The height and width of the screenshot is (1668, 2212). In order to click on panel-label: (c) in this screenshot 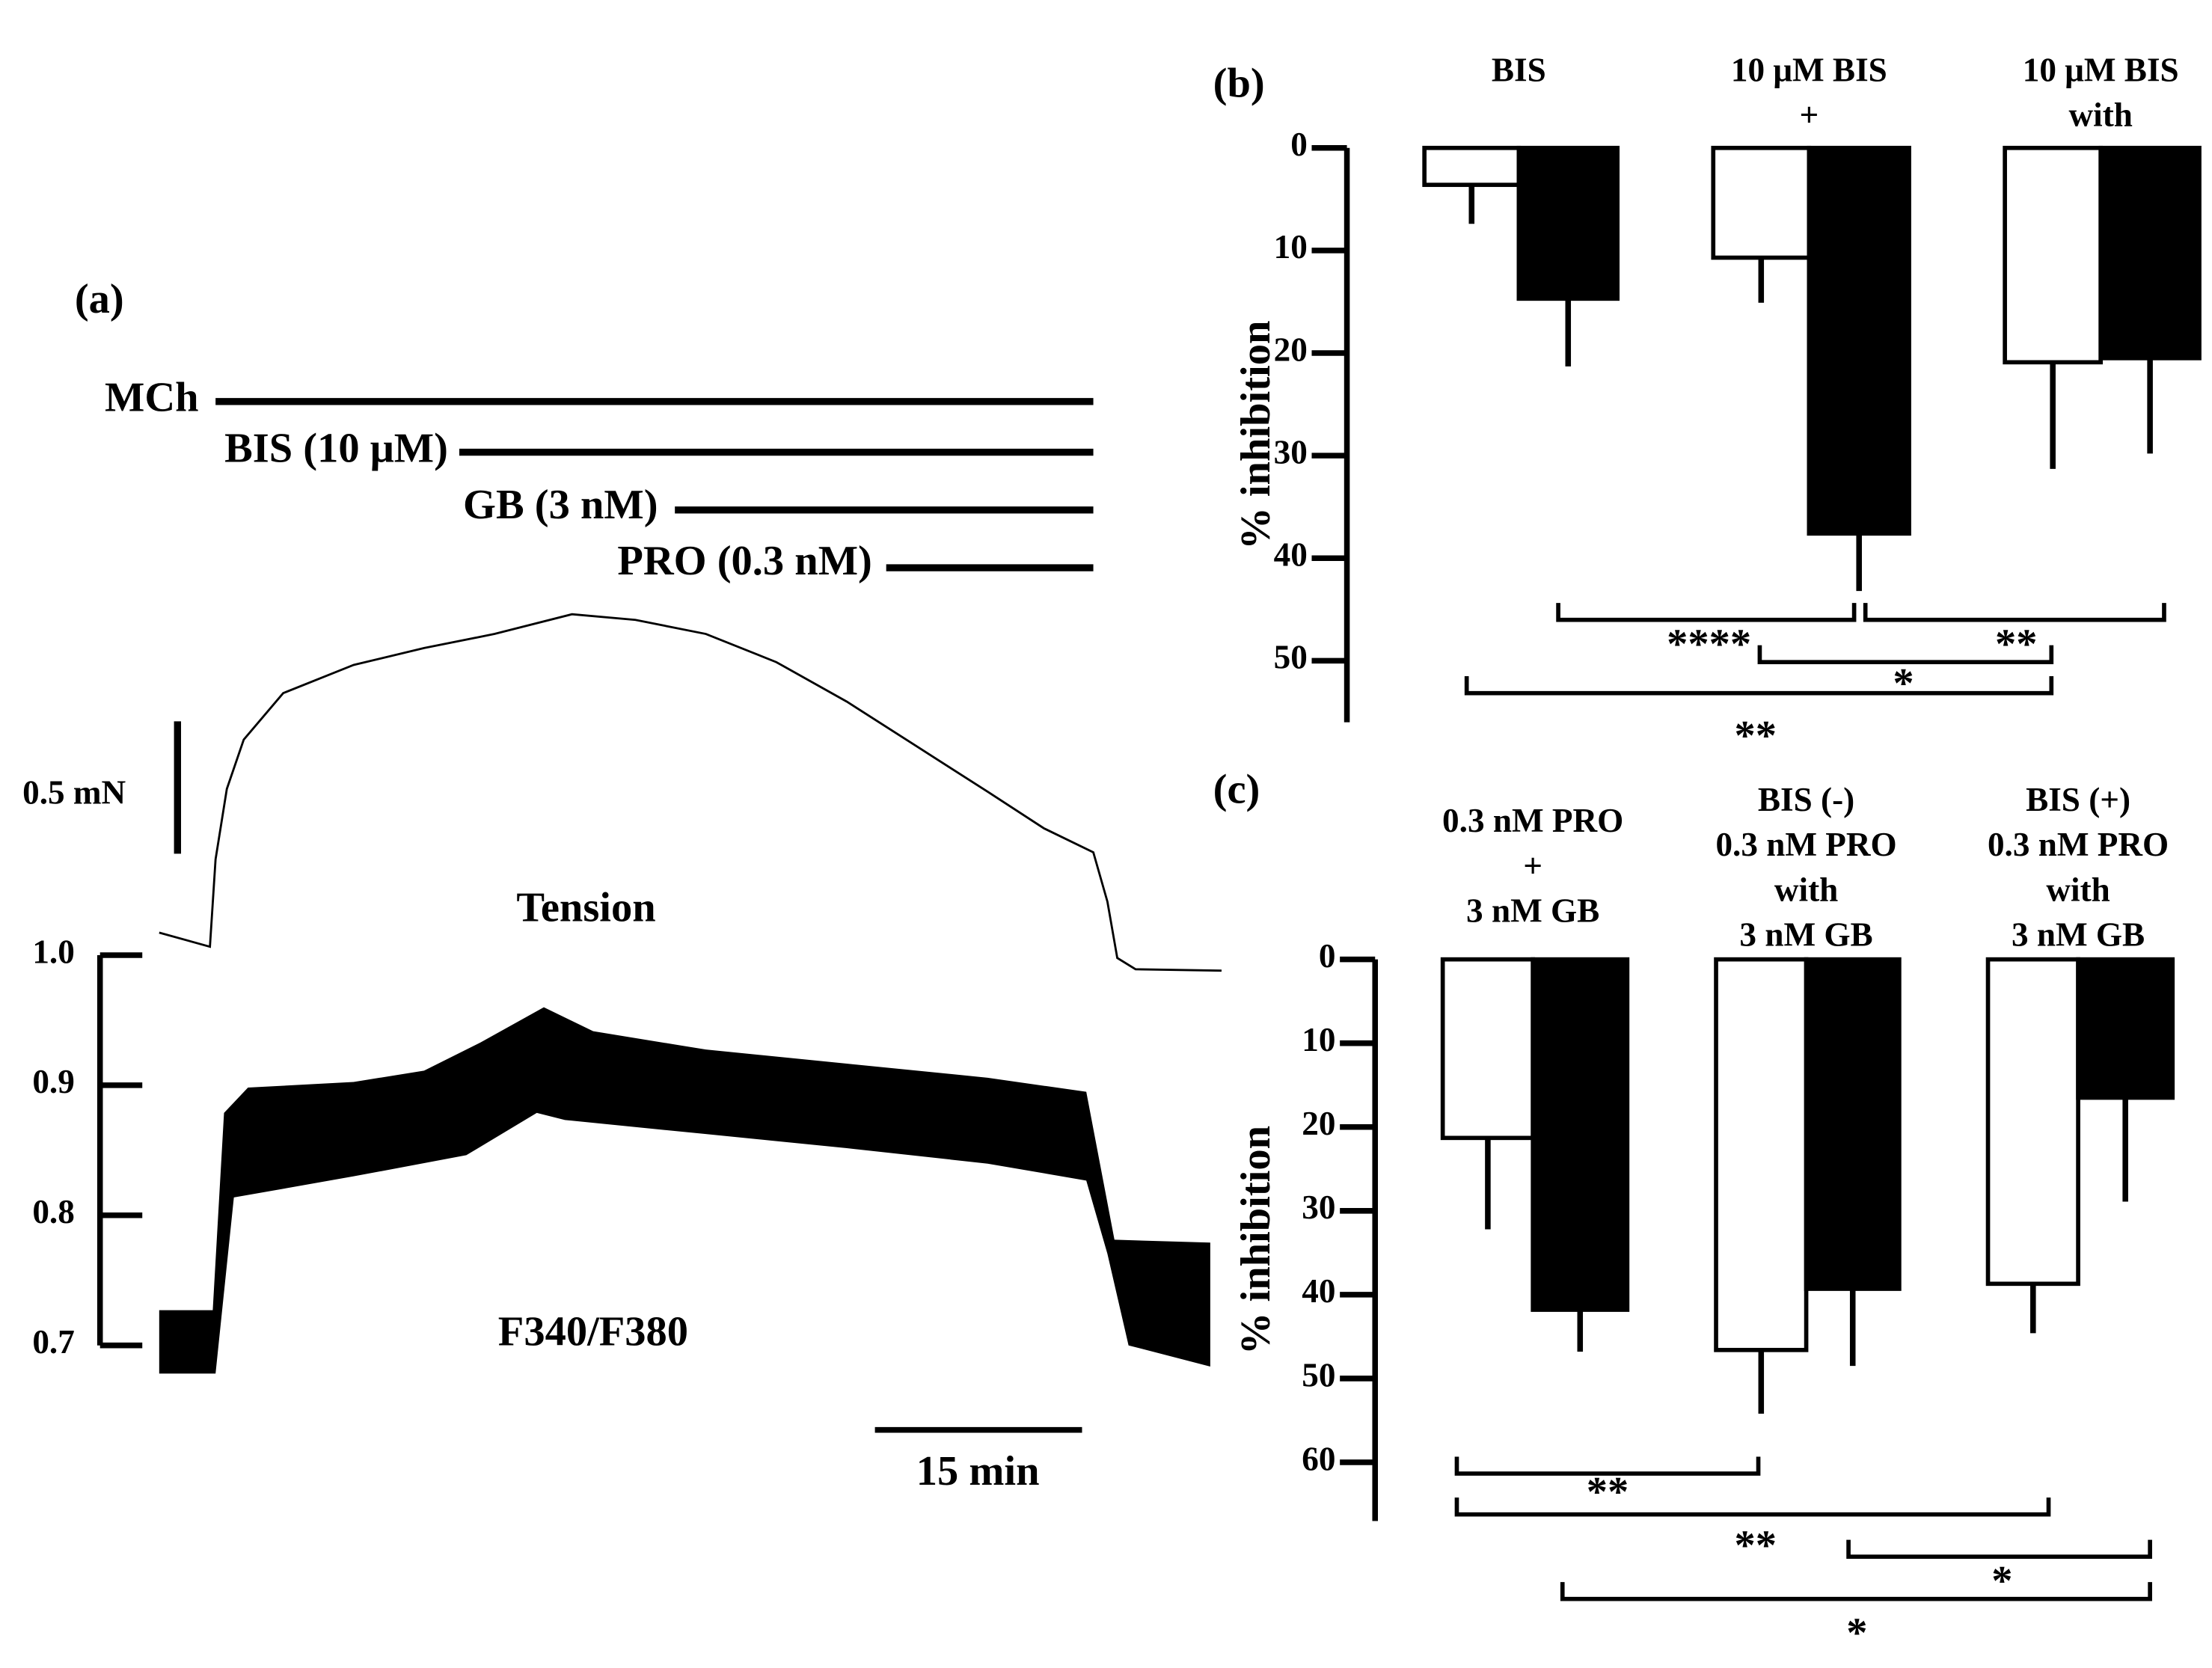, I will do `click(1236, 789)`.